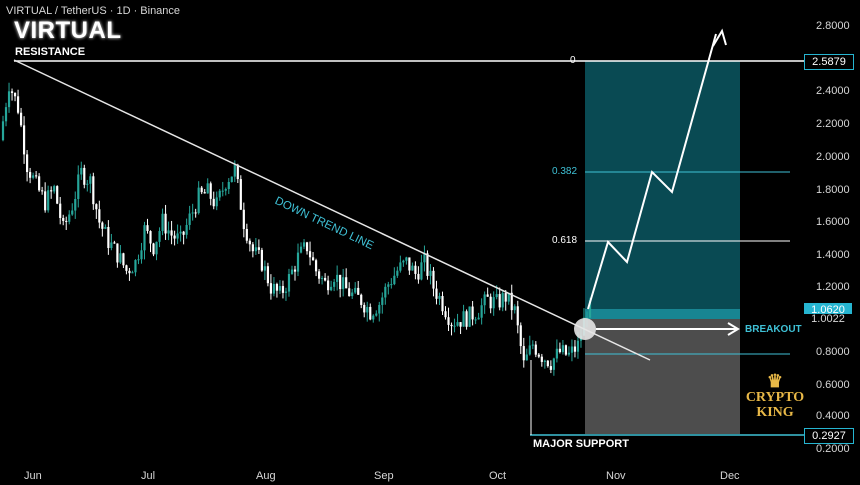 The width and height of the screenshot is (860, 485). Describe the element at coordinates (498, 476) in the screenshot. I see `x-tick-label: Oct` at that location.